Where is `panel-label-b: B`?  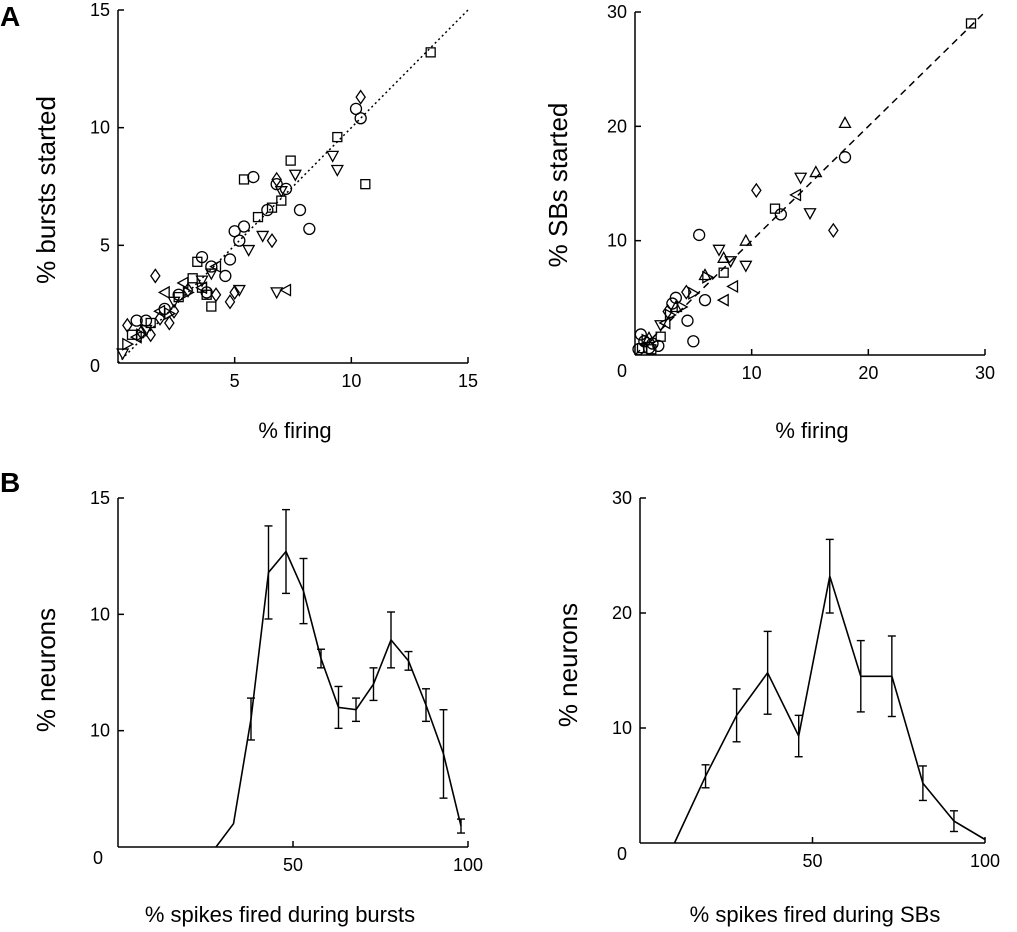 panel-label-b: B is located at coordinates (10, 482).